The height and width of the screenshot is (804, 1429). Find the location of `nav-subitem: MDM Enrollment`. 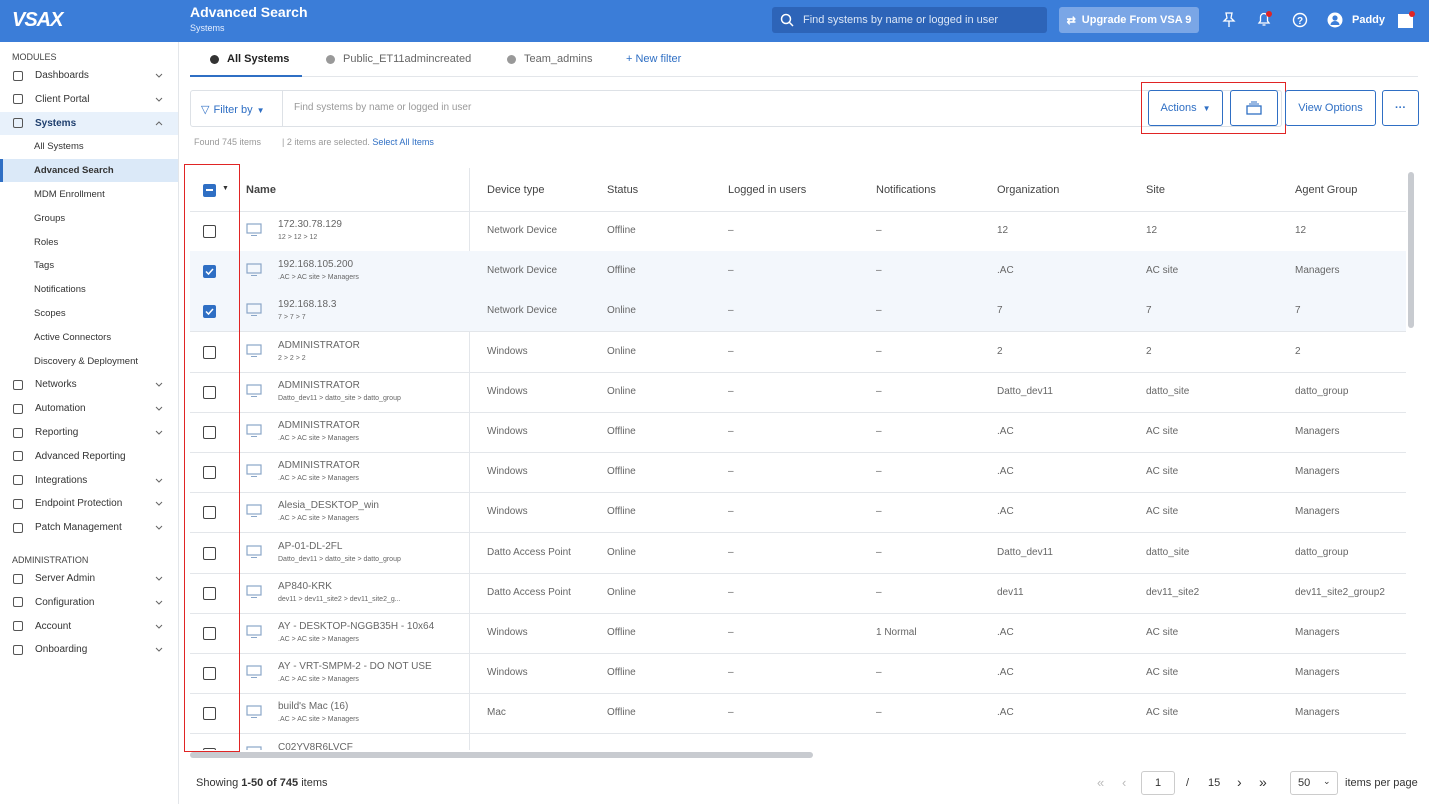

nav-subitem: MDM Enrollment is located at coordinates (89, 194).